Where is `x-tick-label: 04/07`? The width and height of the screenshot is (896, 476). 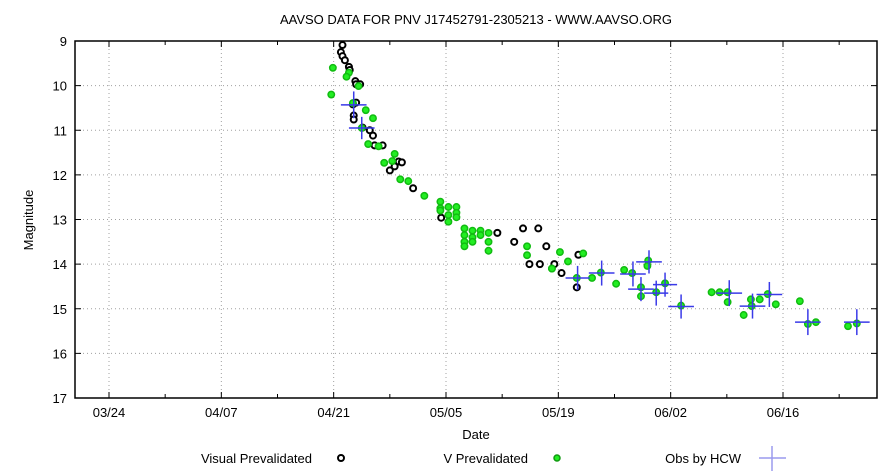 x-tick-label: 04/07 is located at coordinates (221, 412).